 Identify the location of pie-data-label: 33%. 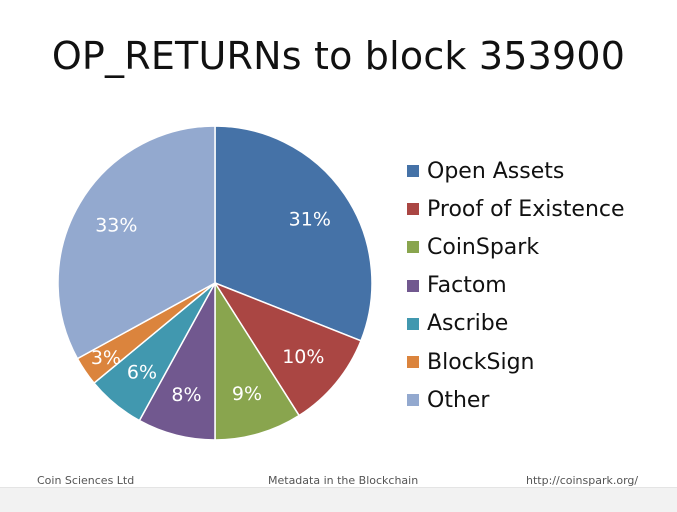
(116, 226).